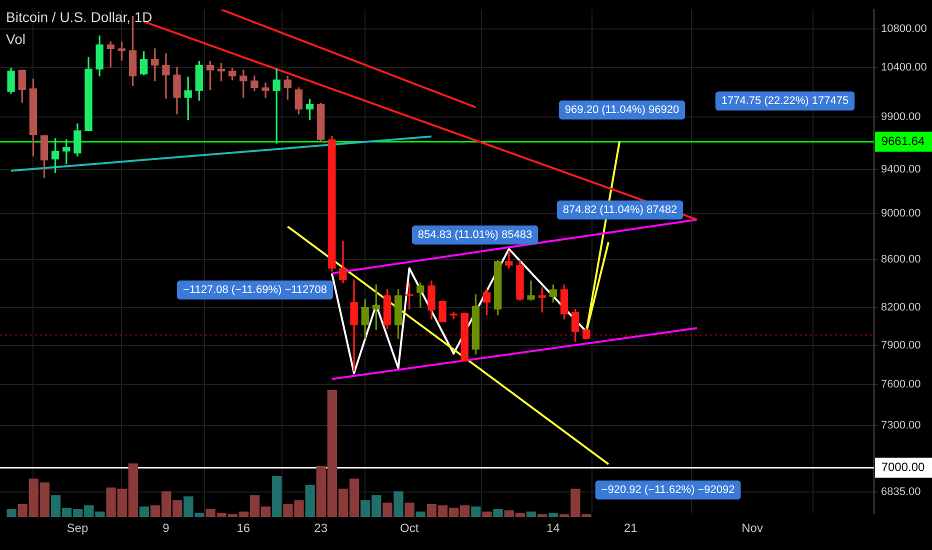  What do you see at coordinates (321, 528) in the screenshot?
I see `x-tick-label: 23` at bounding box center [321, 528].